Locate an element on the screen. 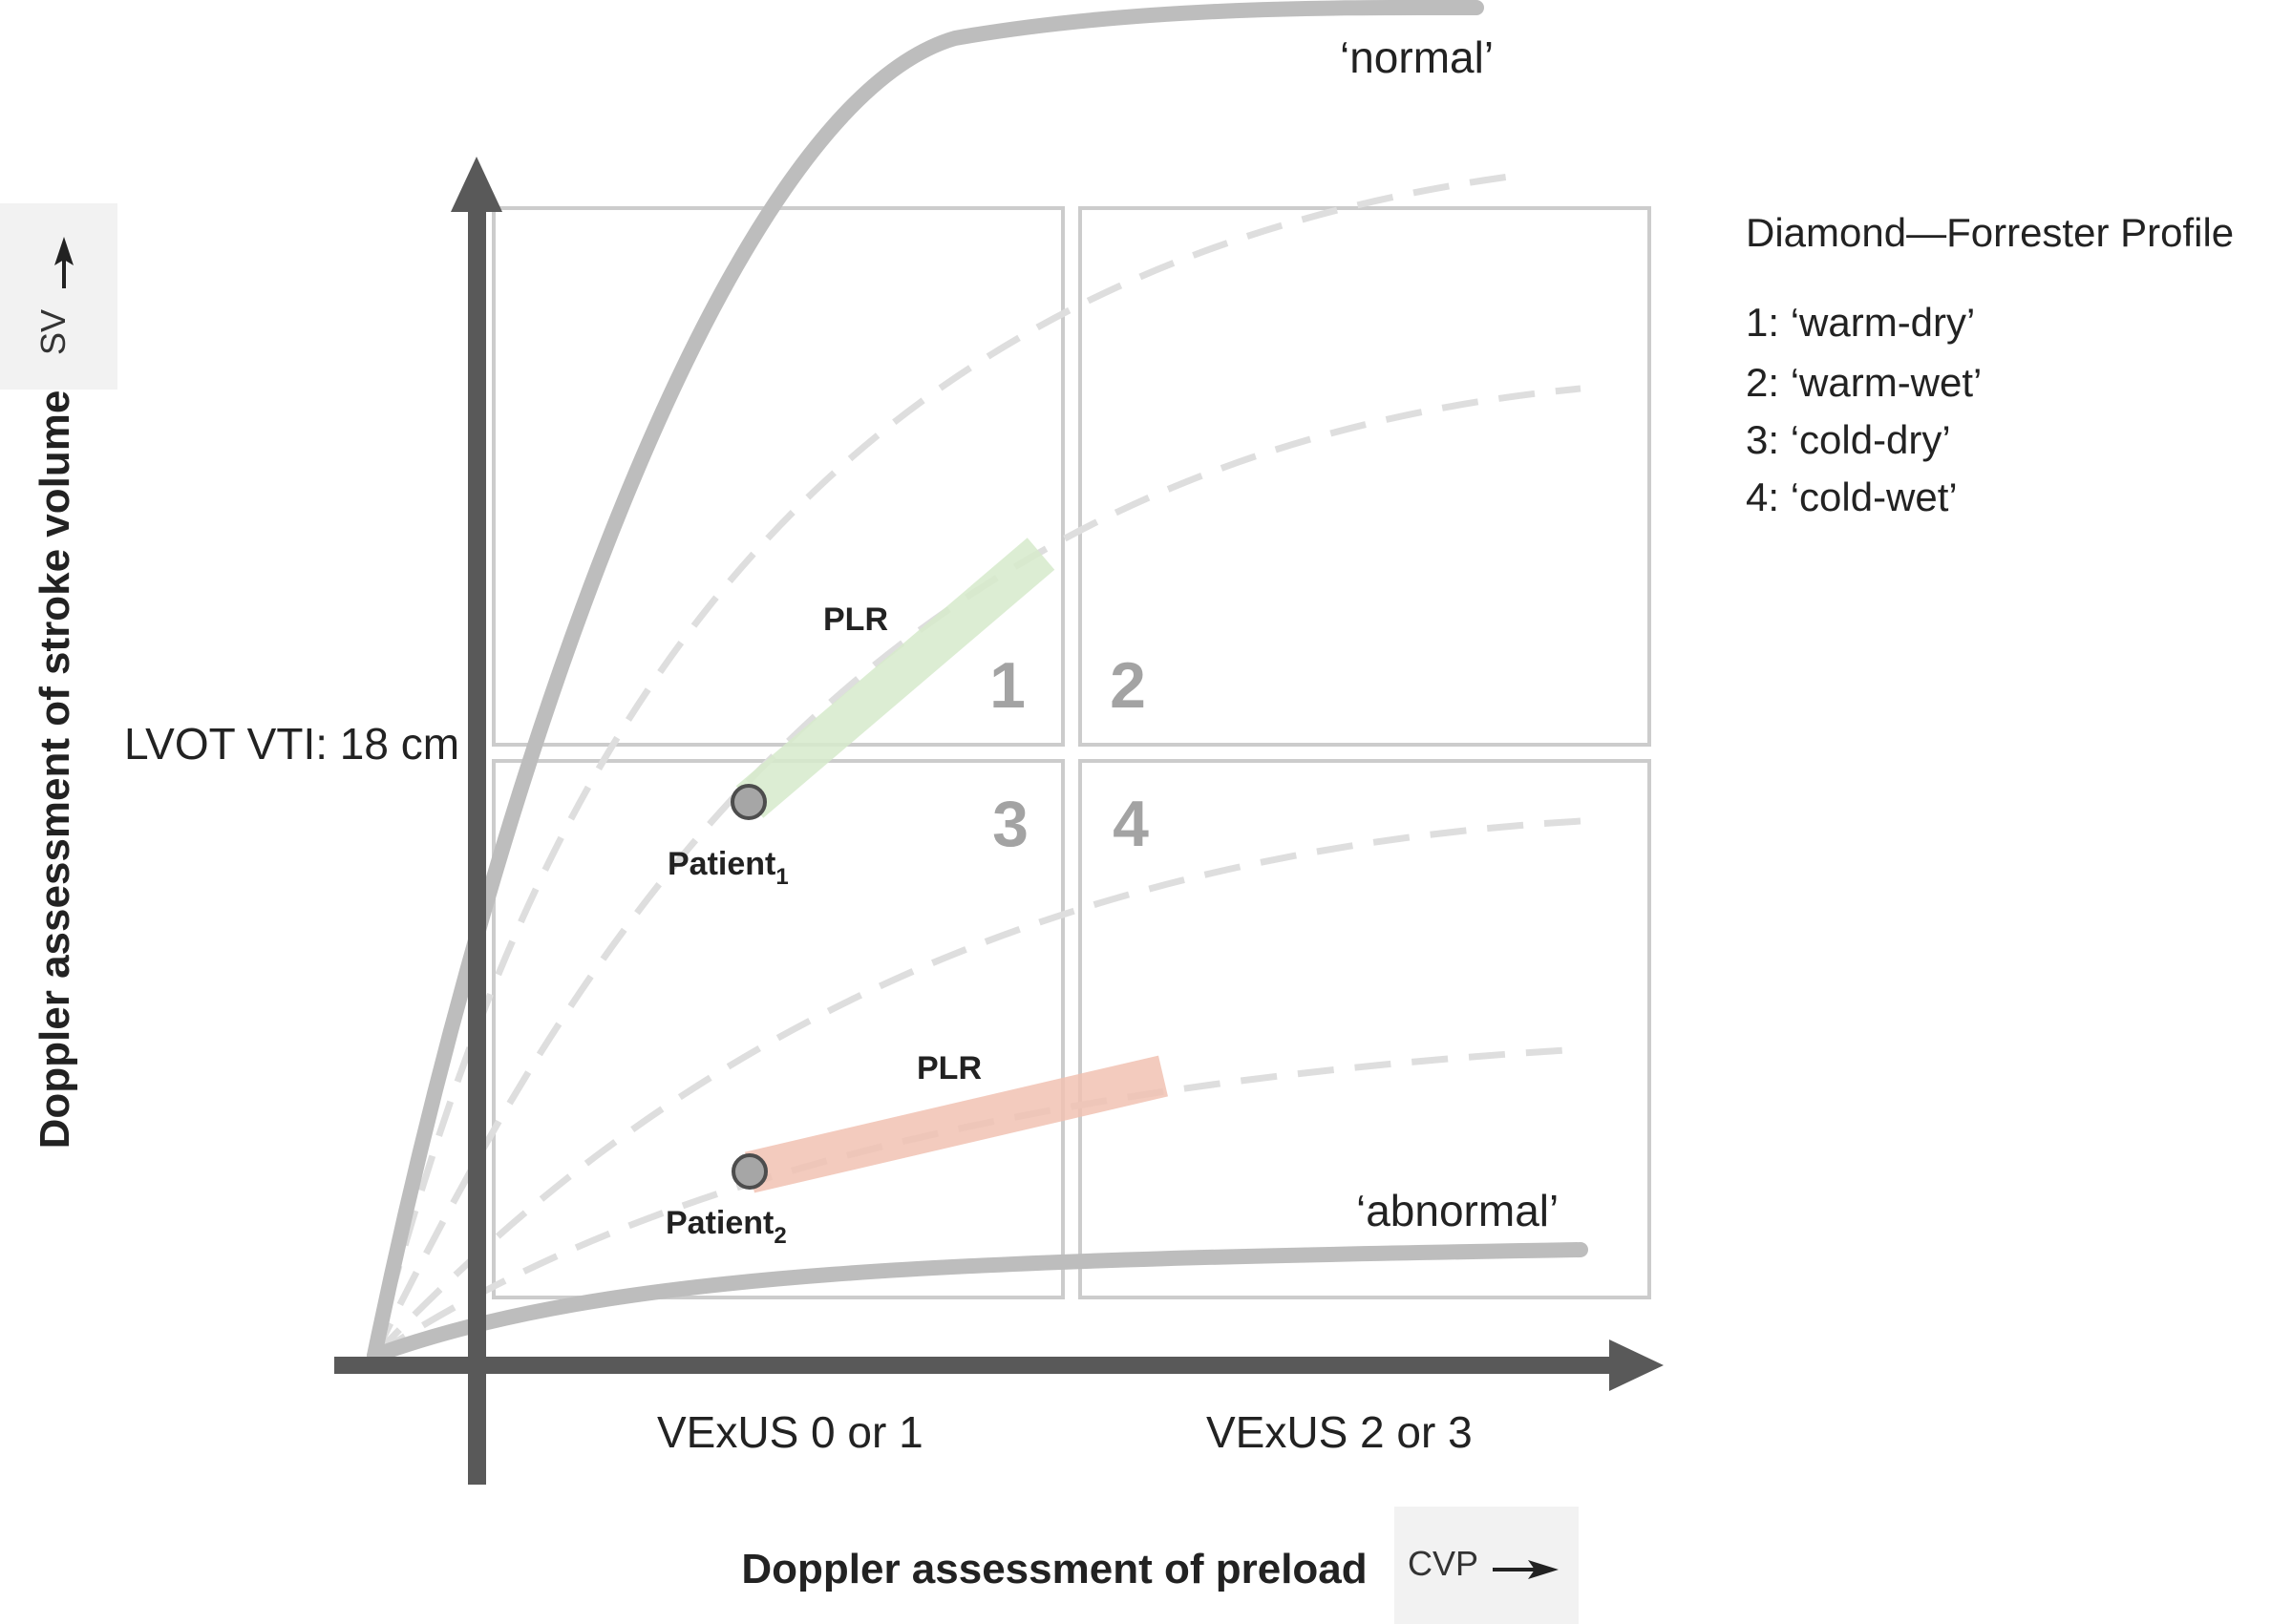  quadrant-1-box is located at coordinates (778, 476).